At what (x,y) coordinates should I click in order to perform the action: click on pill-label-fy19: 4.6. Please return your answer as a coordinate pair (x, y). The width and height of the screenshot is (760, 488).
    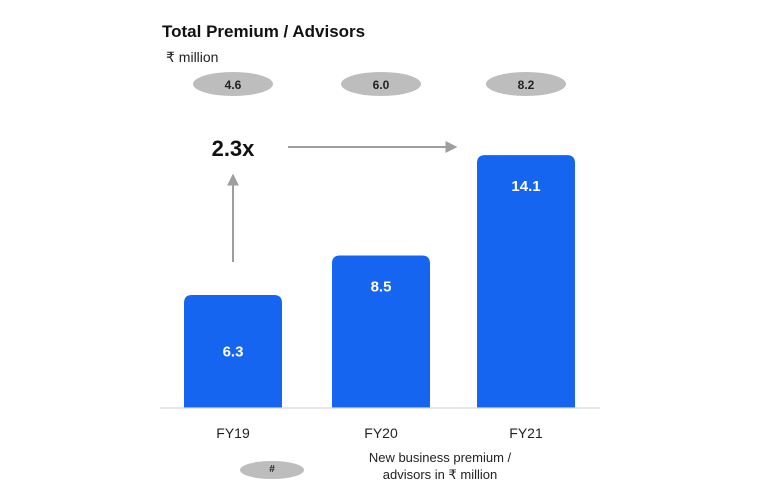
    Looking at the image, I should click on (233, 85).